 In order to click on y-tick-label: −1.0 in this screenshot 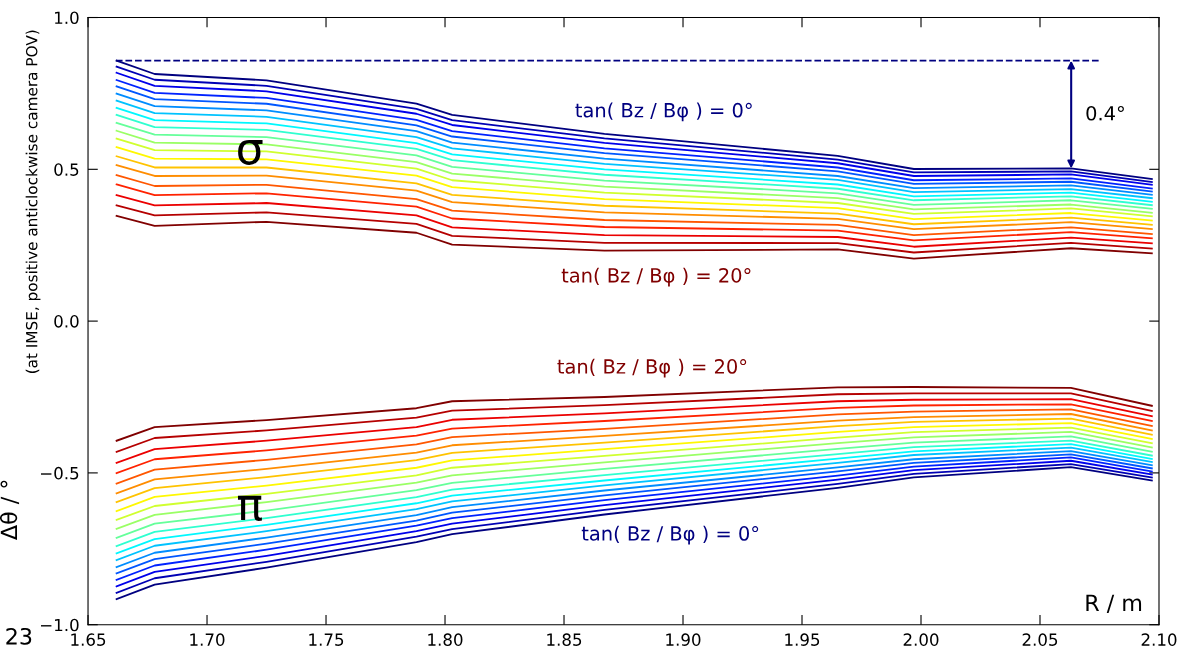, I will do `click(59, 625)`.